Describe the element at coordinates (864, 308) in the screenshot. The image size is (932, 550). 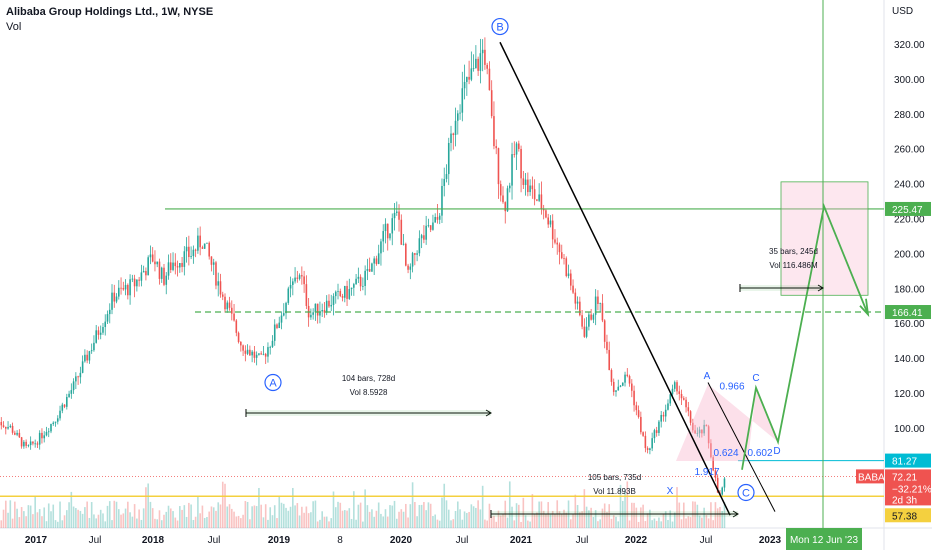
I see `projection-arrowhead` at that location.